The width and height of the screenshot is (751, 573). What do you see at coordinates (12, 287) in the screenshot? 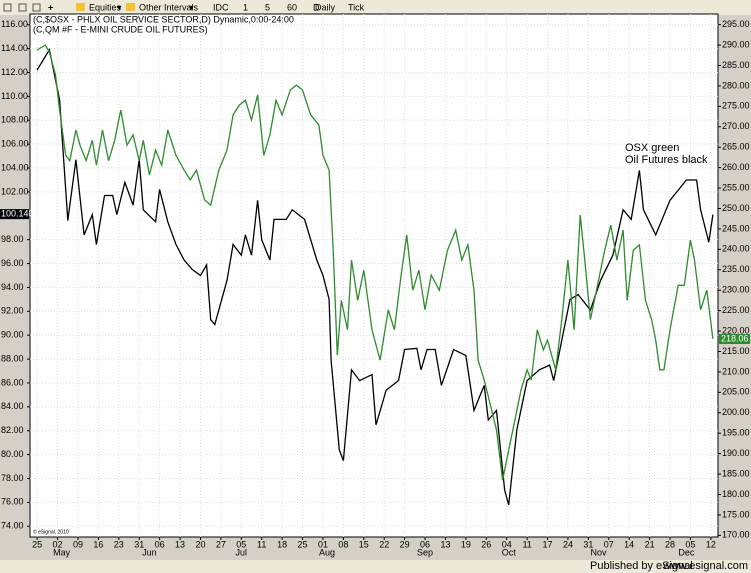
I see `y-tick-label: 94.00` at bounding box center [12, 287].